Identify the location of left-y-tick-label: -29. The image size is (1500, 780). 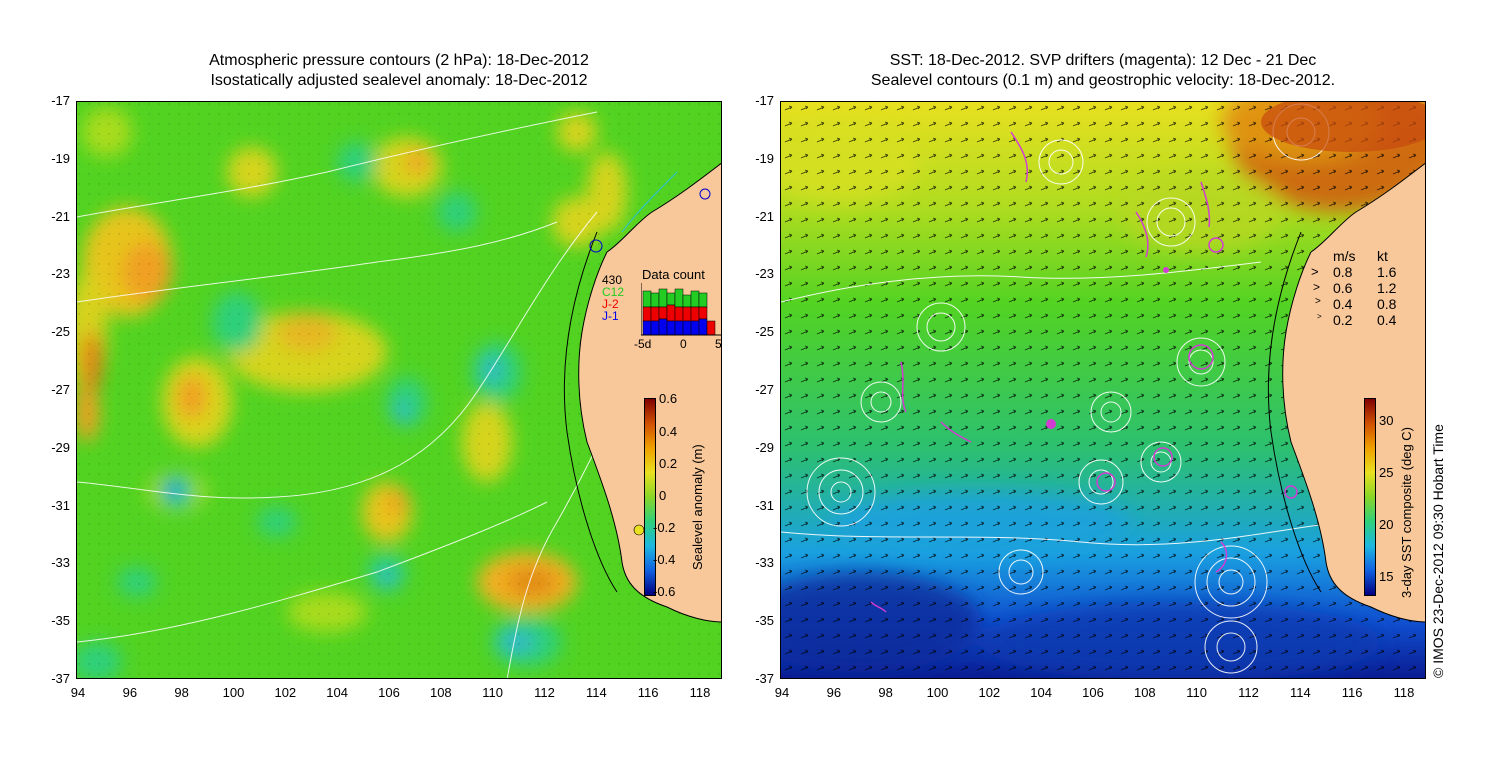
(60, 447).